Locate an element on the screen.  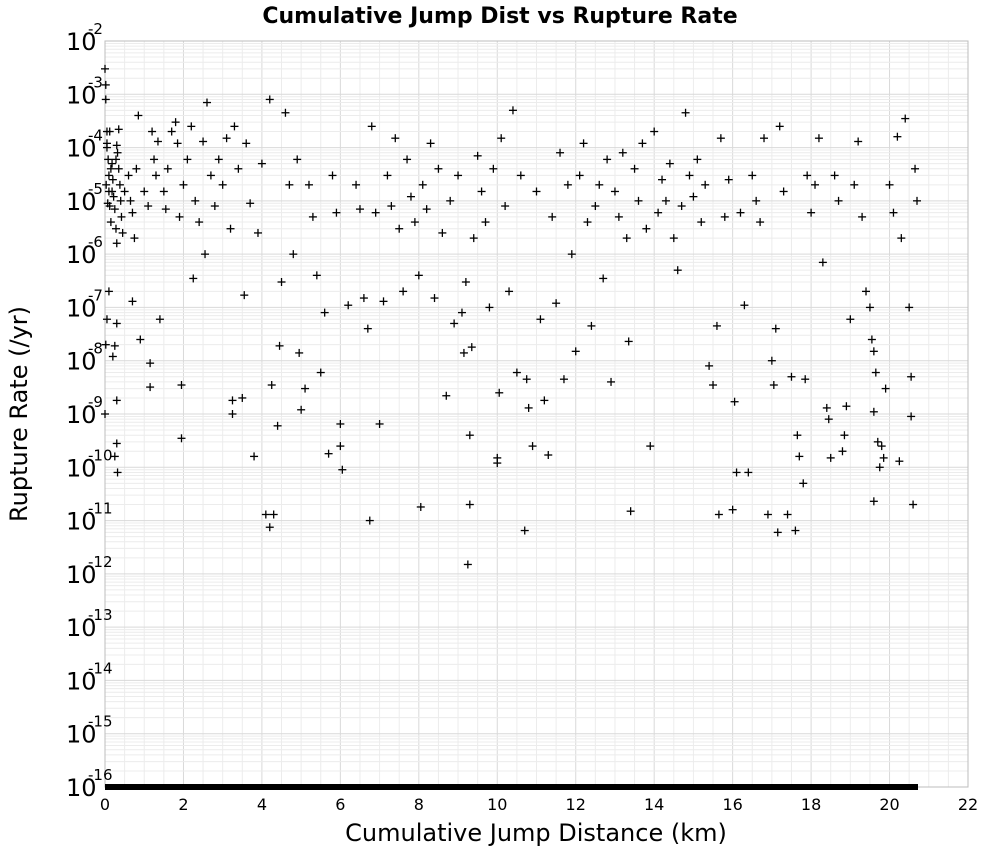
y-tick-exponent: -4 is located at coordinates (95, 136).